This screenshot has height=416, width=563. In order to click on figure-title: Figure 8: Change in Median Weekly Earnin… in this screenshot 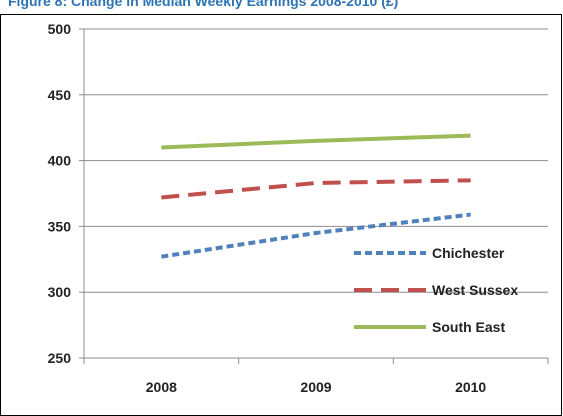, I will do `click(203, 4)`.